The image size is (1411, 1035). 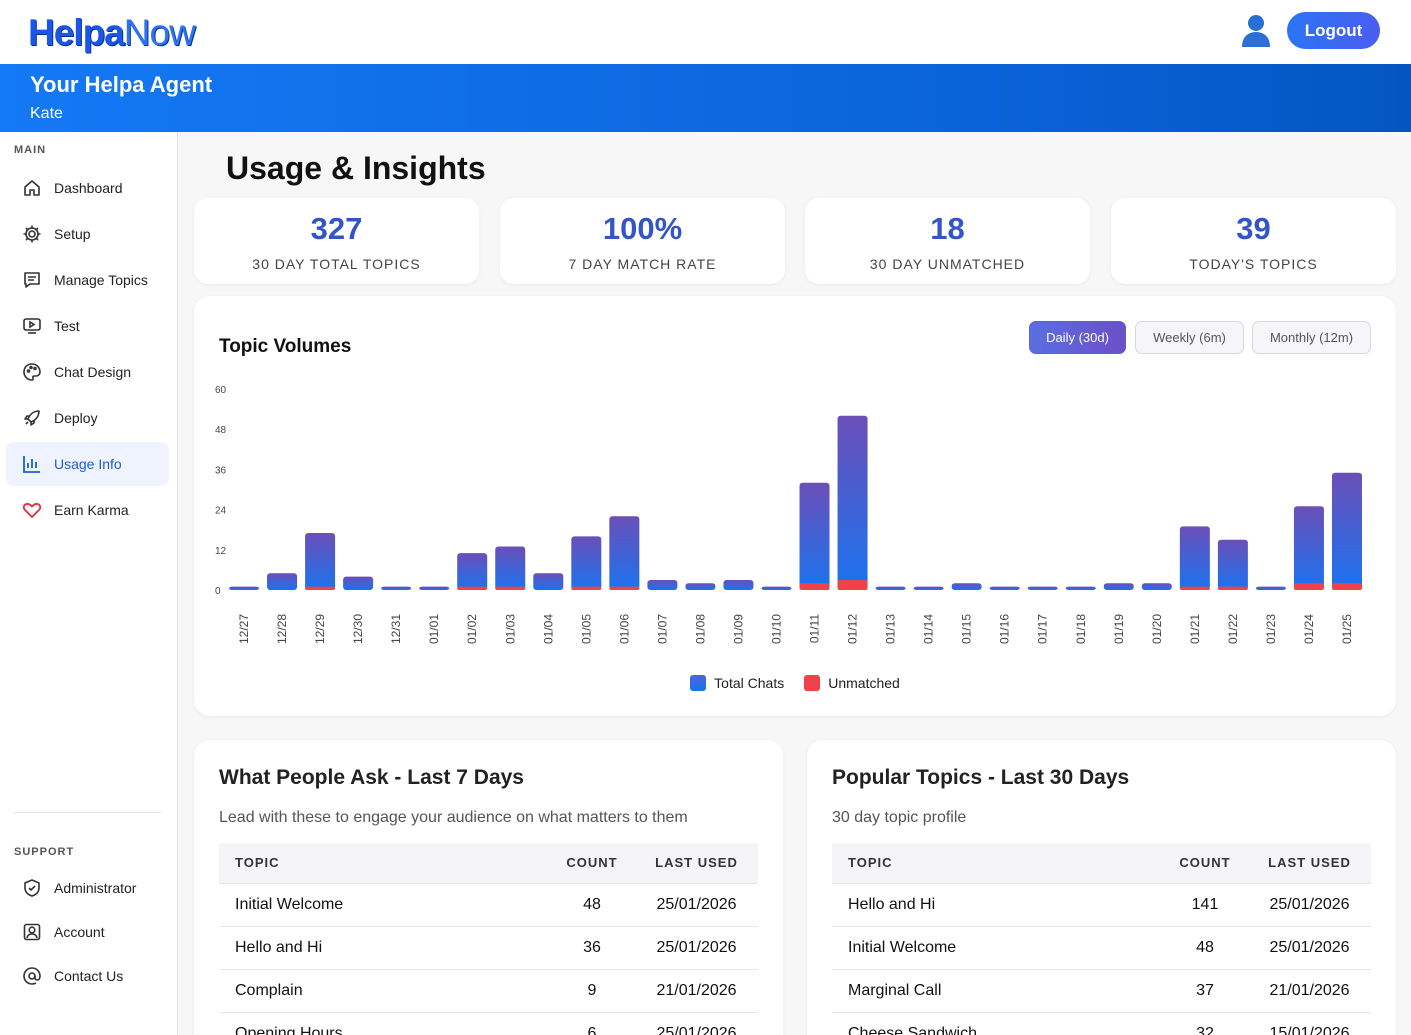 I want to click on logout-button: Logout, so click(x=1333, y=30).